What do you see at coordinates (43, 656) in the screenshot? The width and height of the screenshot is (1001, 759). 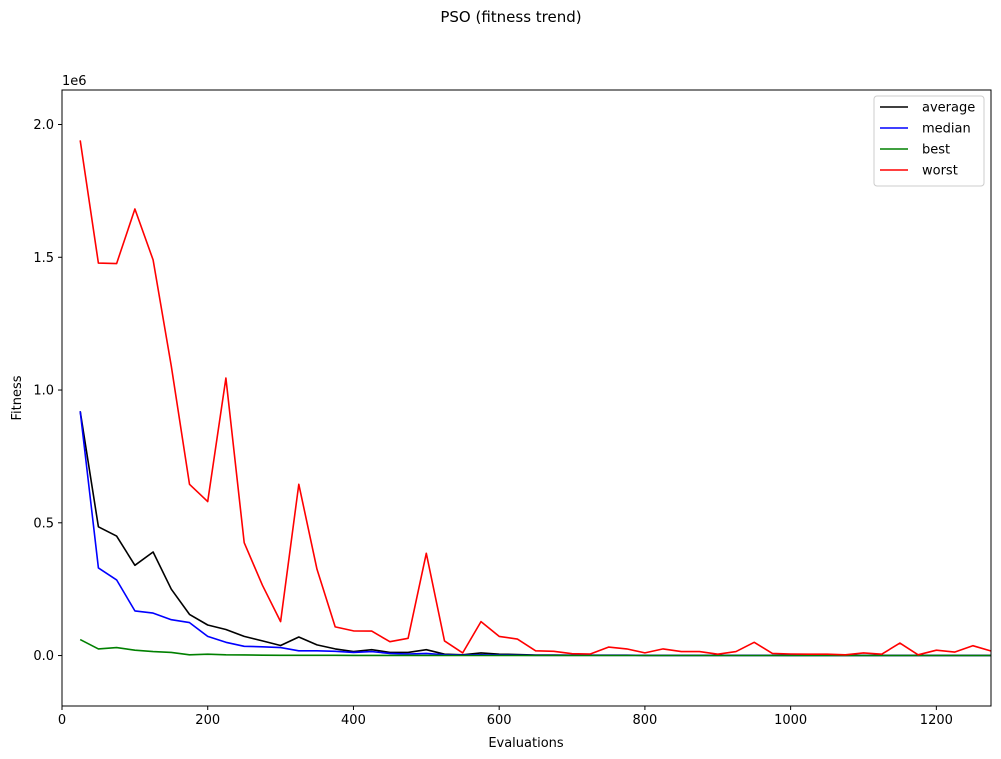 I see `y-tick-label: 0.0` at bounding box center [43, 656].